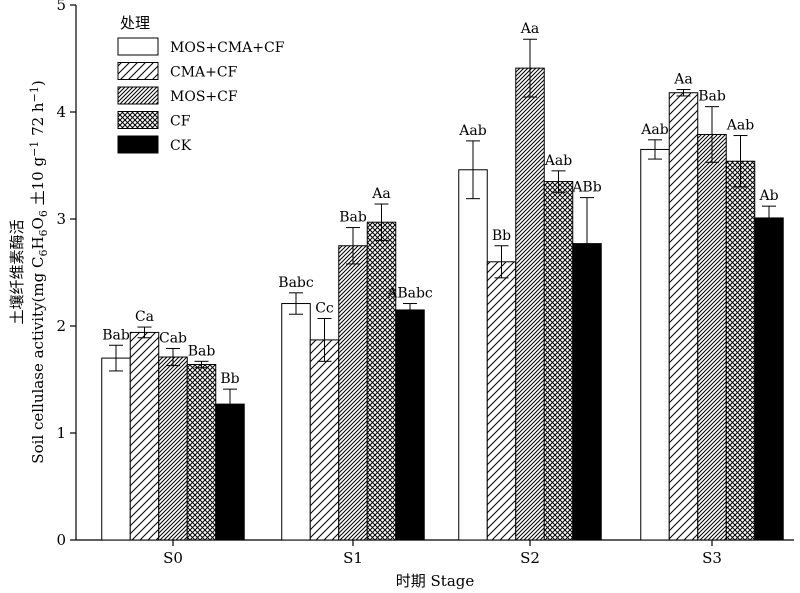 This screenshot has width=800, height=593. Describe the element at coordinates (409, 294) in the screenshot. I see `significance-label: ABabc` at that location.